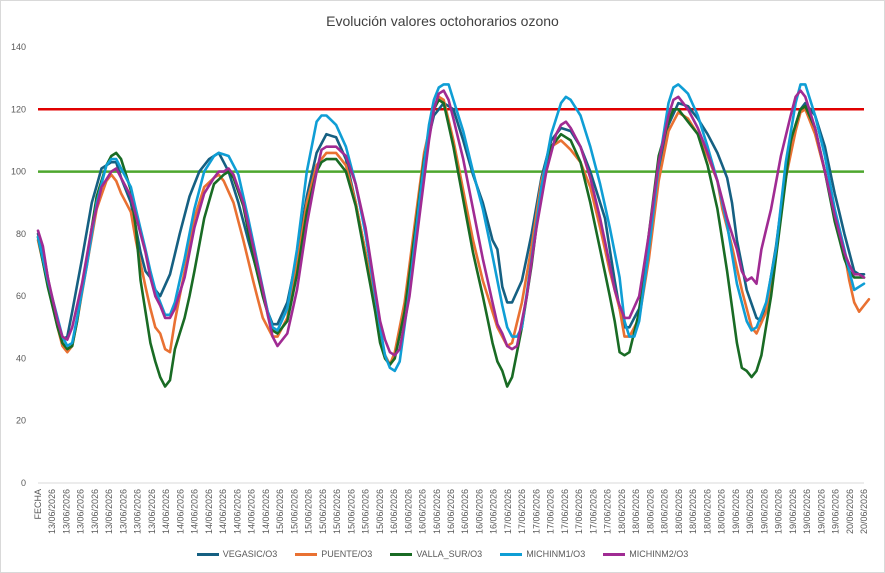 This screenshot has width=885, height=573. I want to click on legend-label: MICHINM2/O3, so click(659, 554).